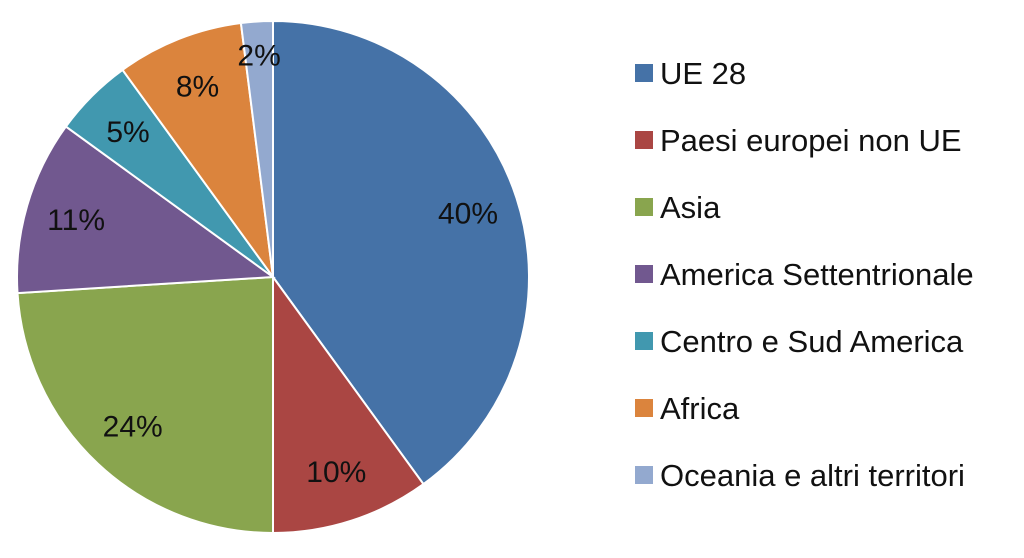 Image resolution: width=1024 pixels, height=558 pixels. Describe the element at coordinates (812, 341) in the screenshot. I see `legend-label-centro-e-sud-america: Centro e Sud America` at that location.